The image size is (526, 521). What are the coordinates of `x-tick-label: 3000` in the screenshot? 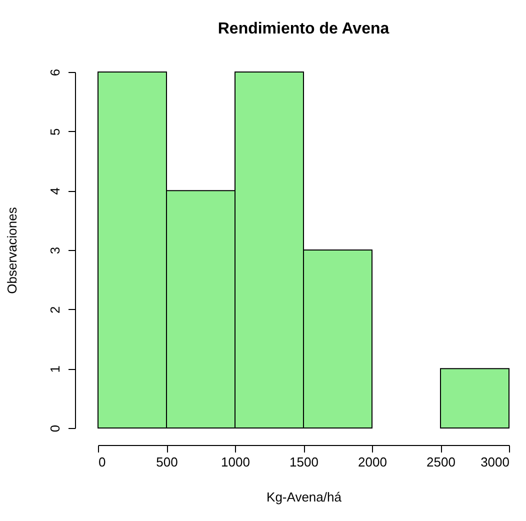 It's located at (495, 462).